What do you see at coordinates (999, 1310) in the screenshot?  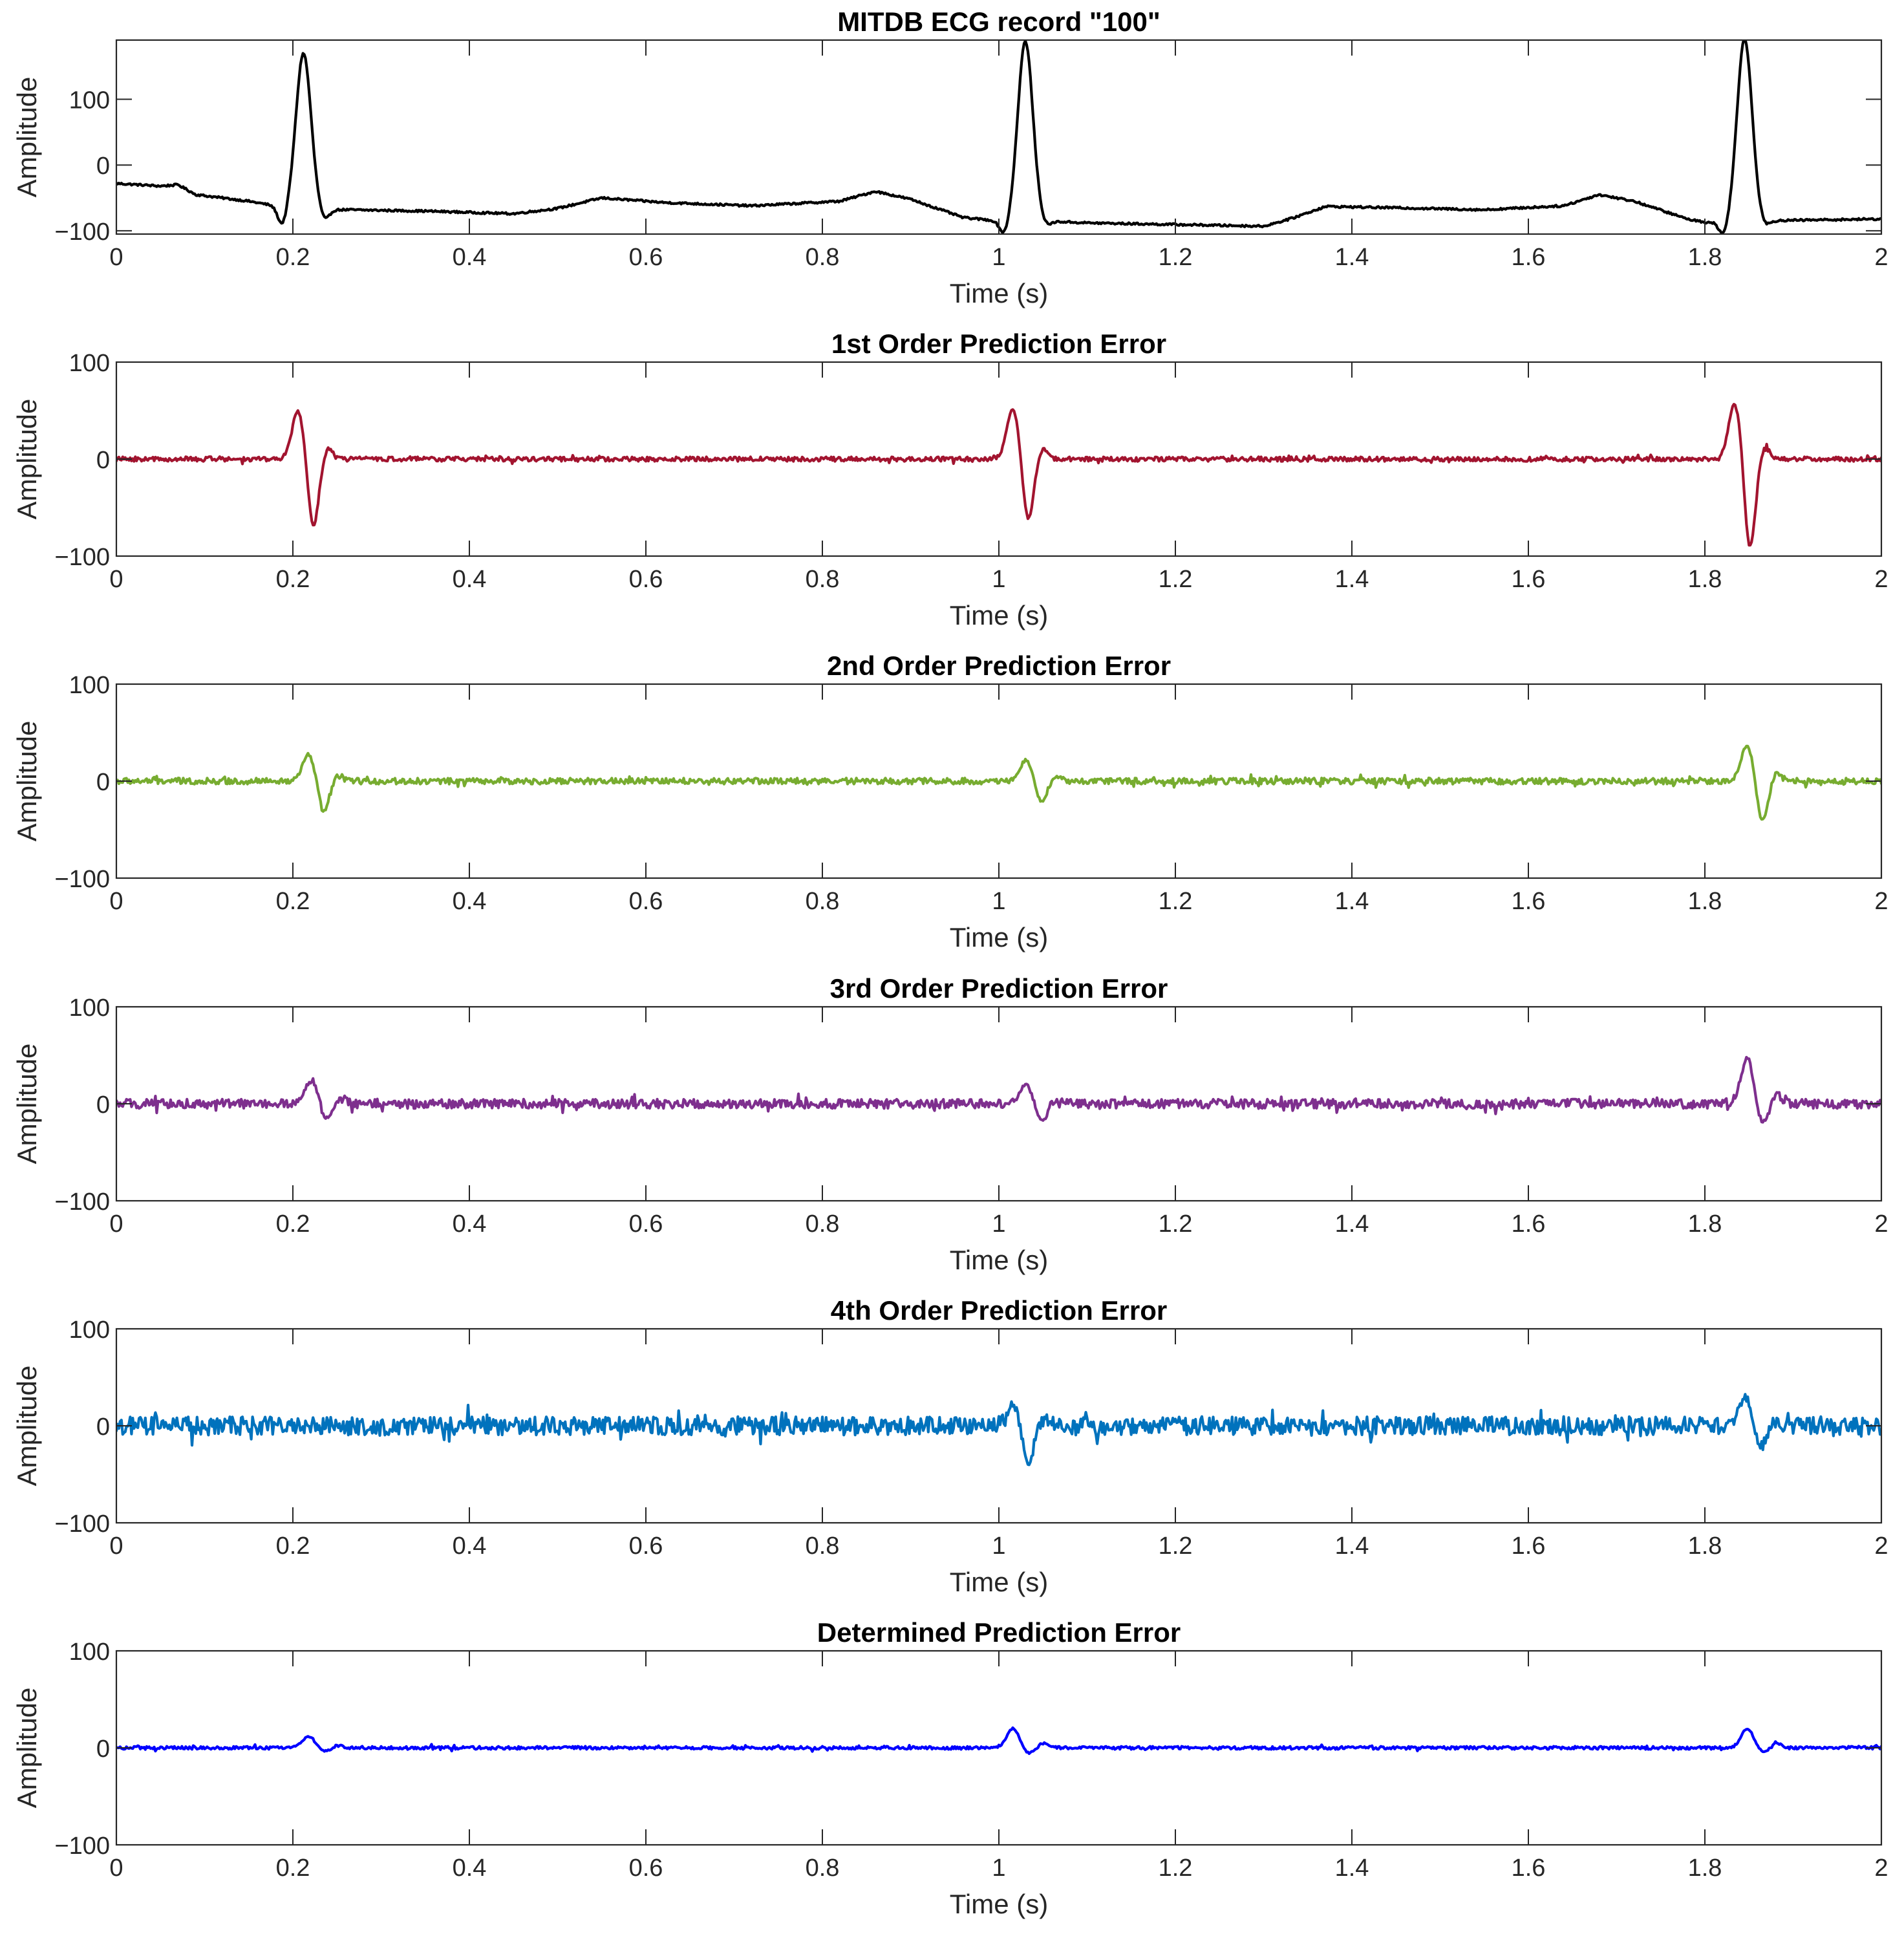 I see `chart-title: 4th Order Prediction Error` at bounding box center [999, 1310].